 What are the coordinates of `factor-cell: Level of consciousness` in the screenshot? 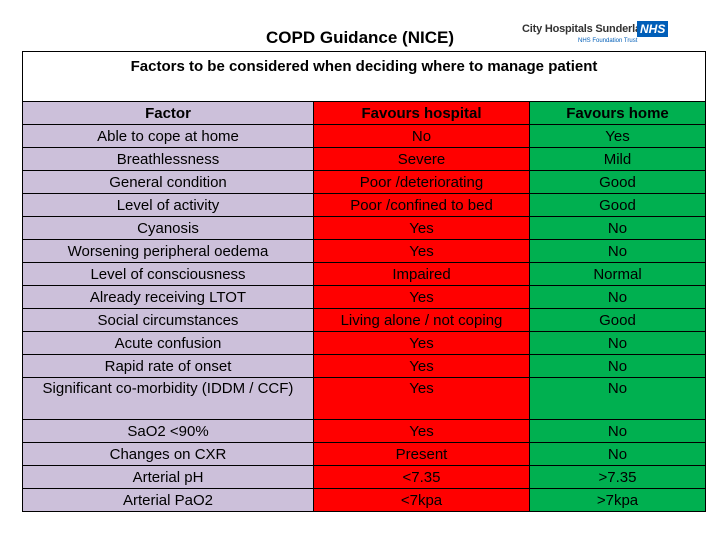 It's located at (168, 274).